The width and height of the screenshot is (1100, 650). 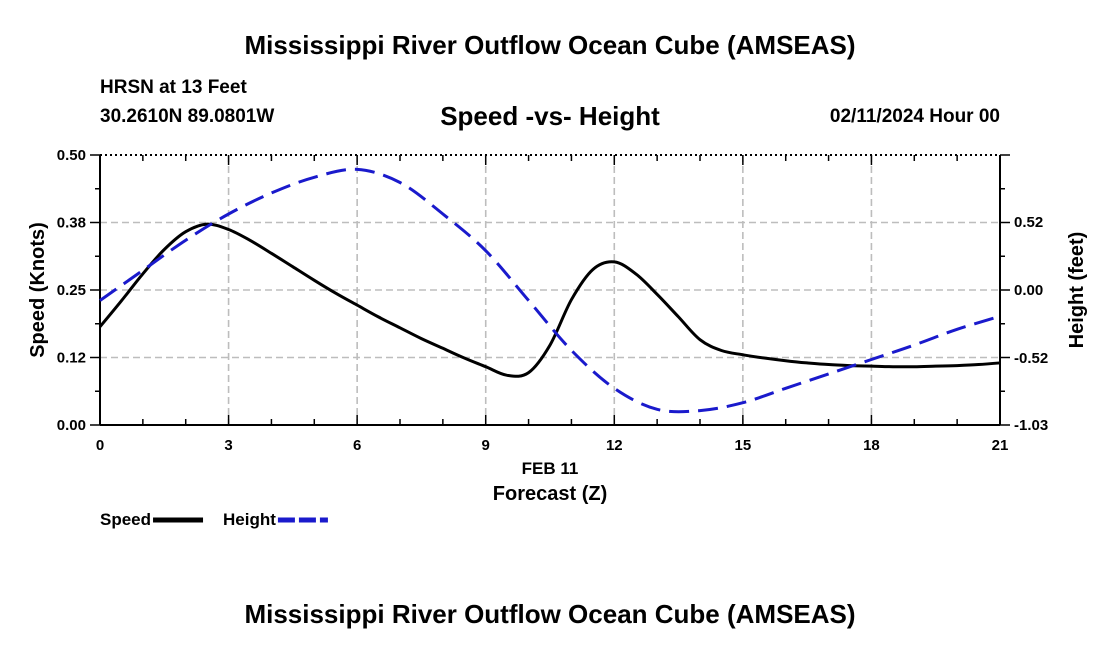 What do you see at coordinates (249, 519) in the screenshot?
I see `legend-label-height: Height` at bounding box center [249, 519].